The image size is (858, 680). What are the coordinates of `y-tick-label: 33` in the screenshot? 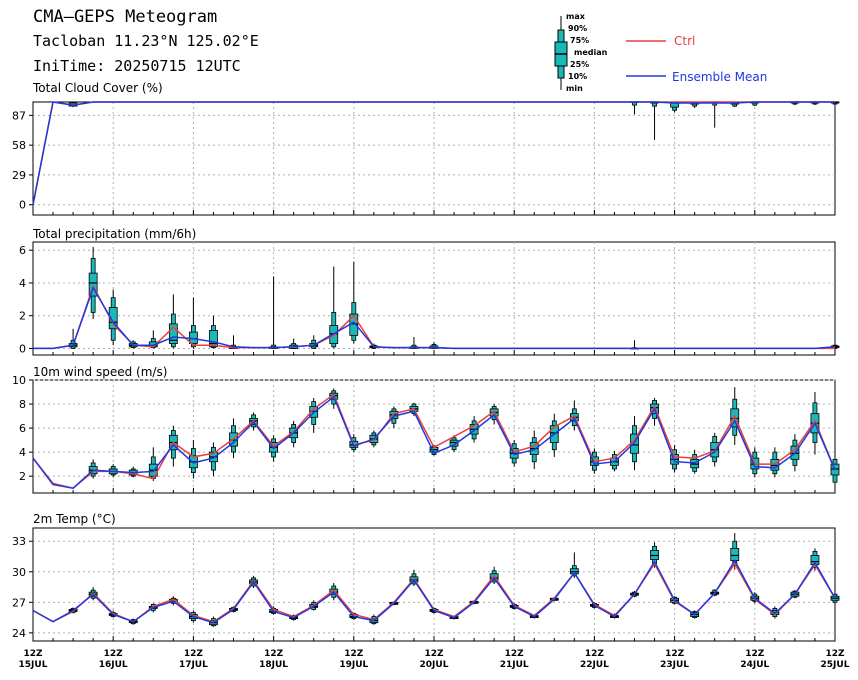 It's located at (19, 541).